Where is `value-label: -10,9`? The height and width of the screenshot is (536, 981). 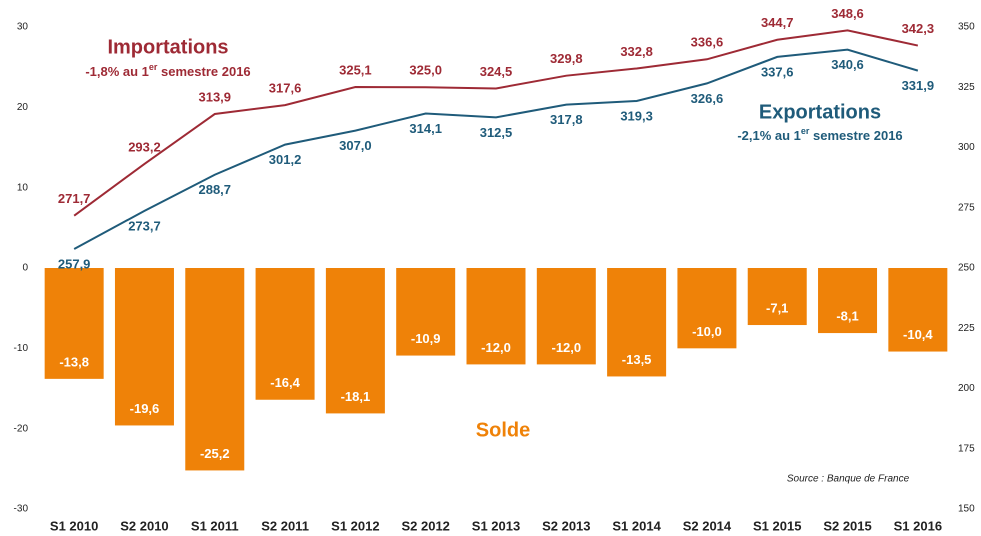 value-label: -10,9 is located at coordinates (426, 338).